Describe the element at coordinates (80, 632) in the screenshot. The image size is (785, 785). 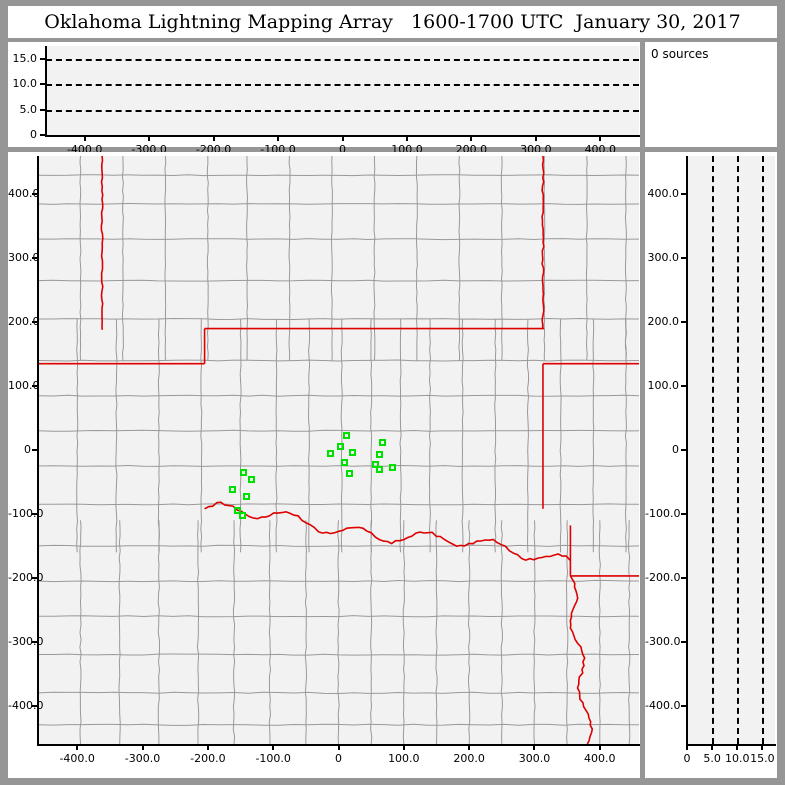
I see `county-line-v-s0` at that location.